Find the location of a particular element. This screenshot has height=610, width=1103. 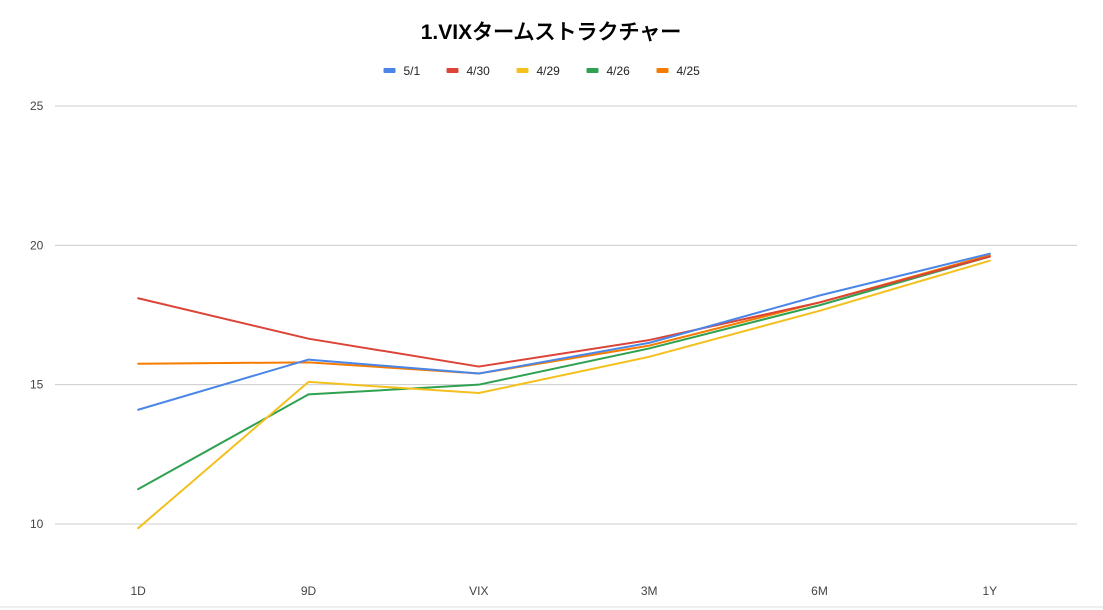

legend: 5/1 4/30 4/29 4/26 4/25 is located at coordinates (542, 71).